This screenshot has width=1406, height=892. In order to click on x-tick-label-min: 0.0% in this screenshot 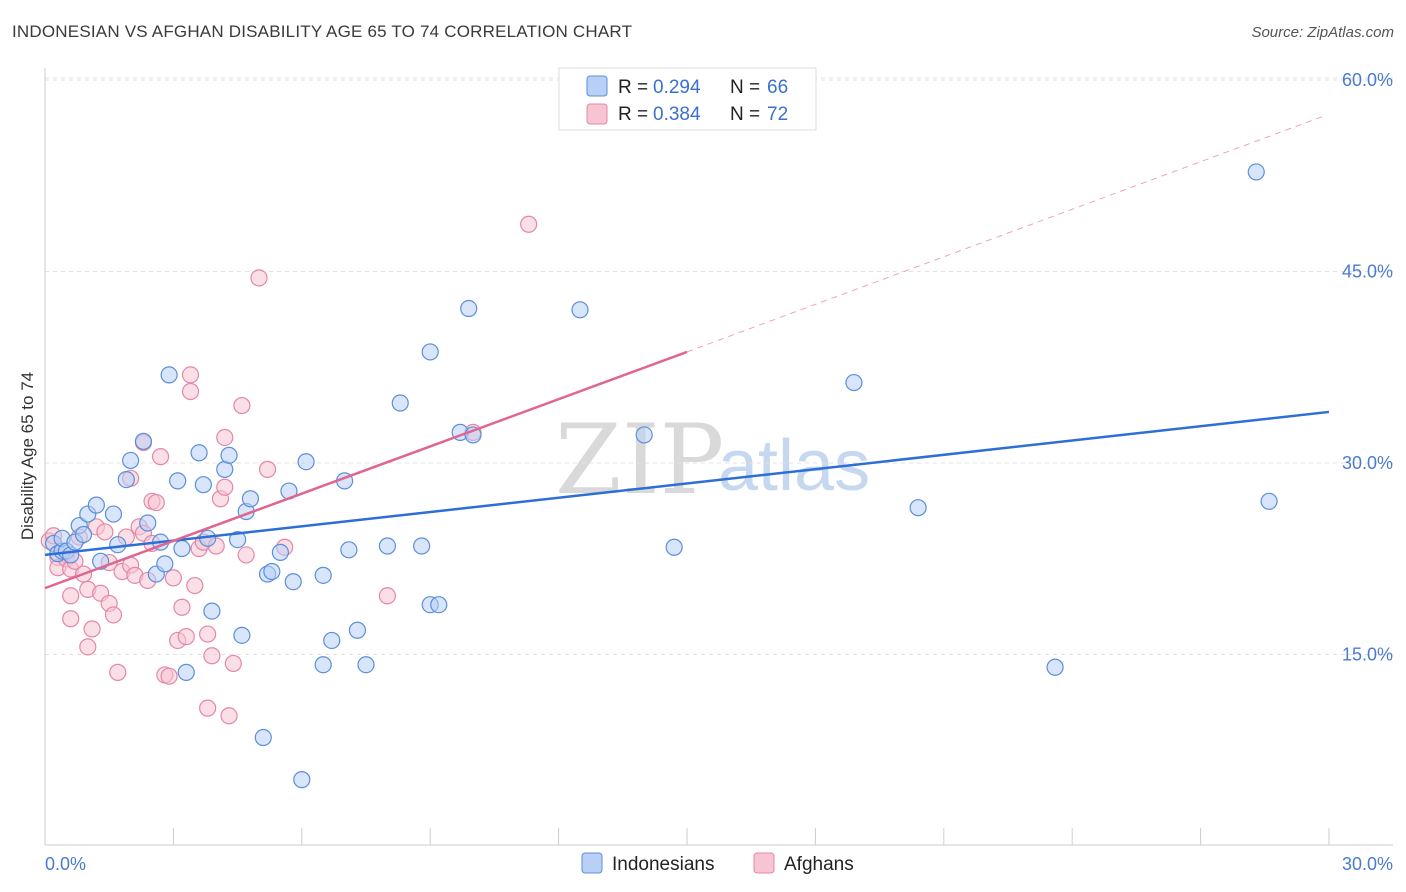, I will do `click(65, 864)`.